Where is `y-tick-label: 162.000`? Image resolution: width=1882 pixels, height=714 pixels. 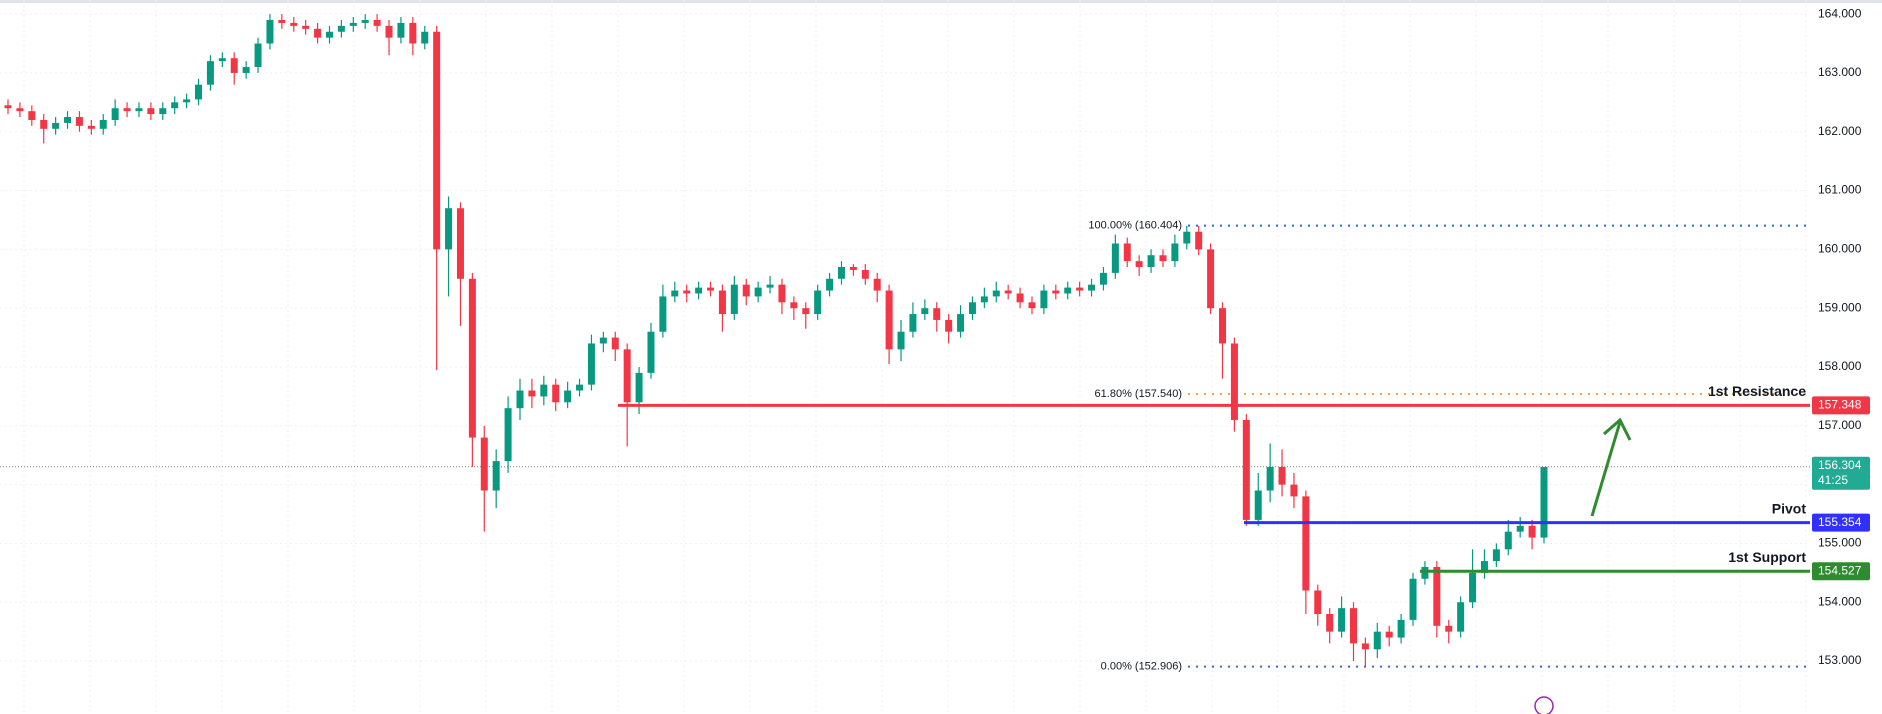
y-tick-label: 162.000 is located at coordinates (1840, 131).